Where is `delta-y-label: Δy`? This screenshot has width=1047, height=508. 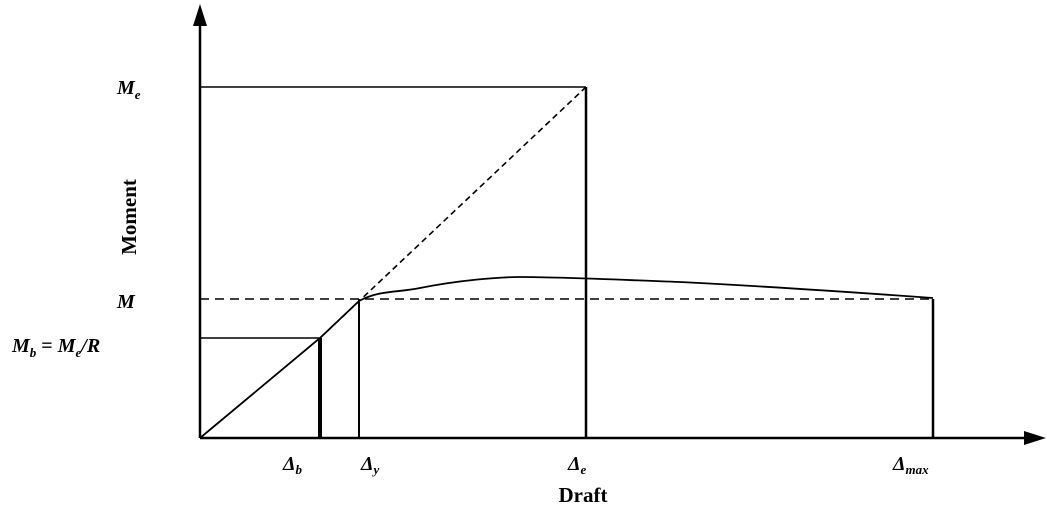
delta-y-label: Δy is located at coordinates (370, 465).